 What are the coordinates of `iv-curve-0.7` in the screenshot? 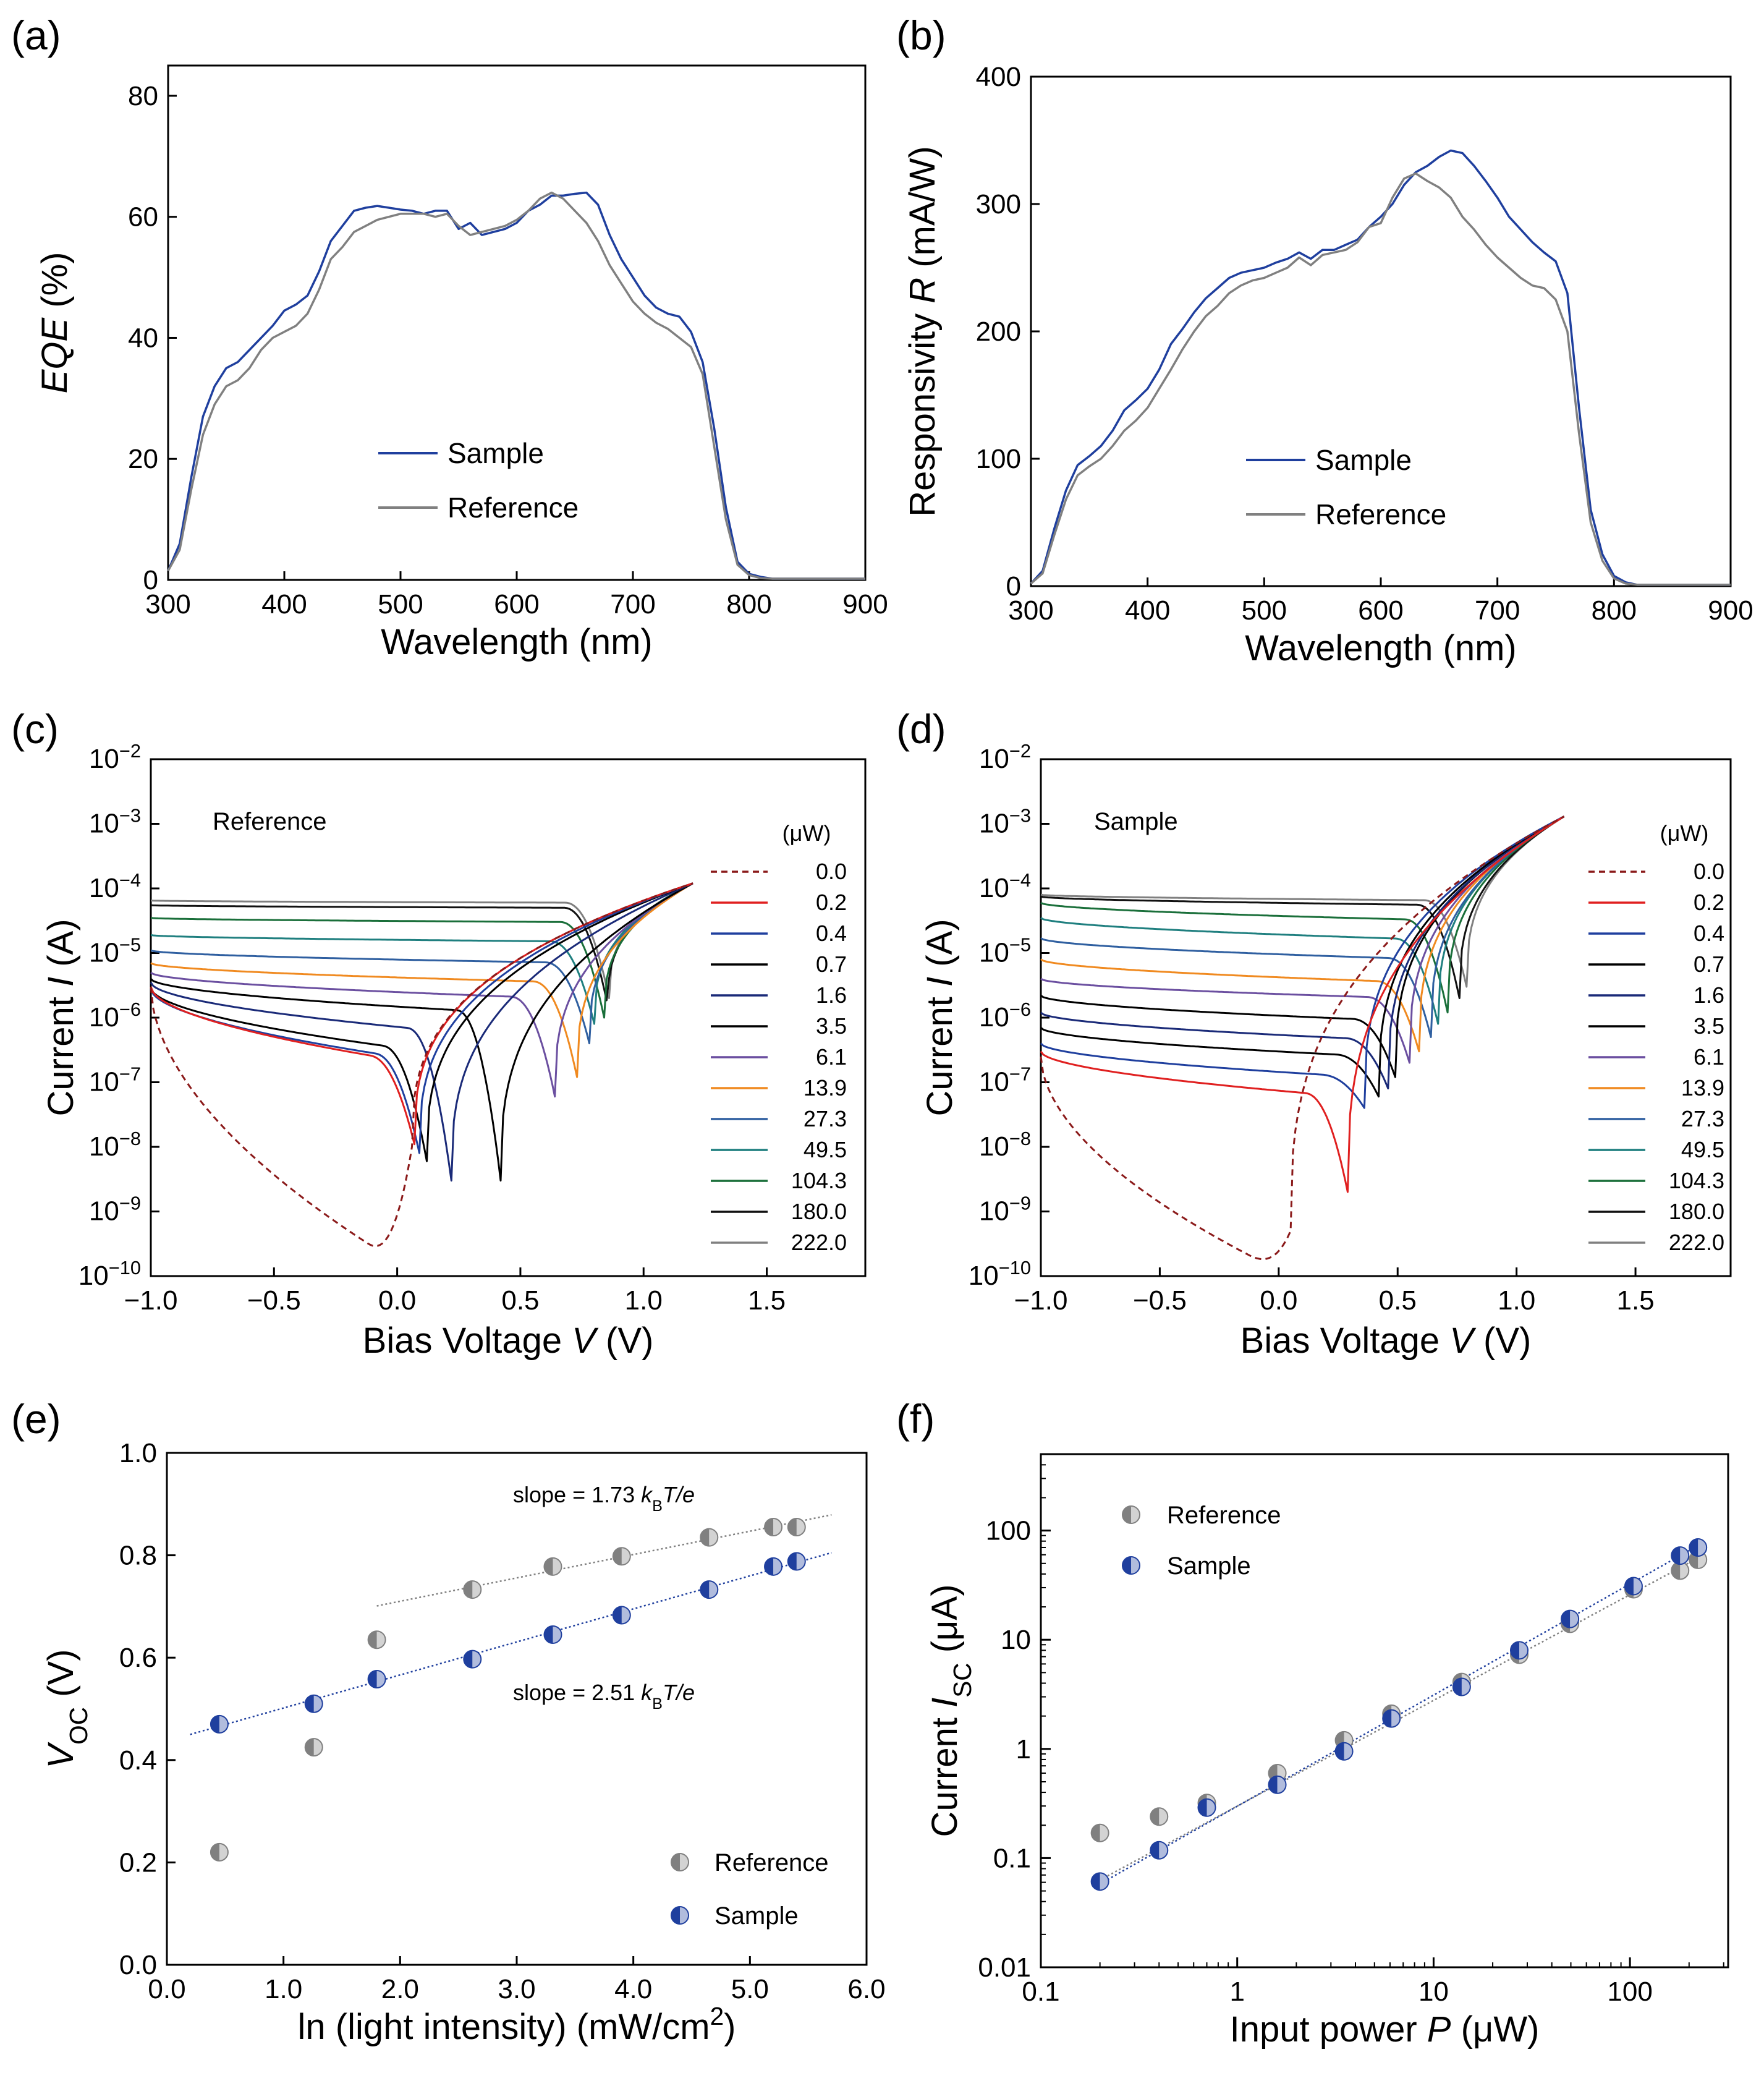 It's located at (1302, 956).